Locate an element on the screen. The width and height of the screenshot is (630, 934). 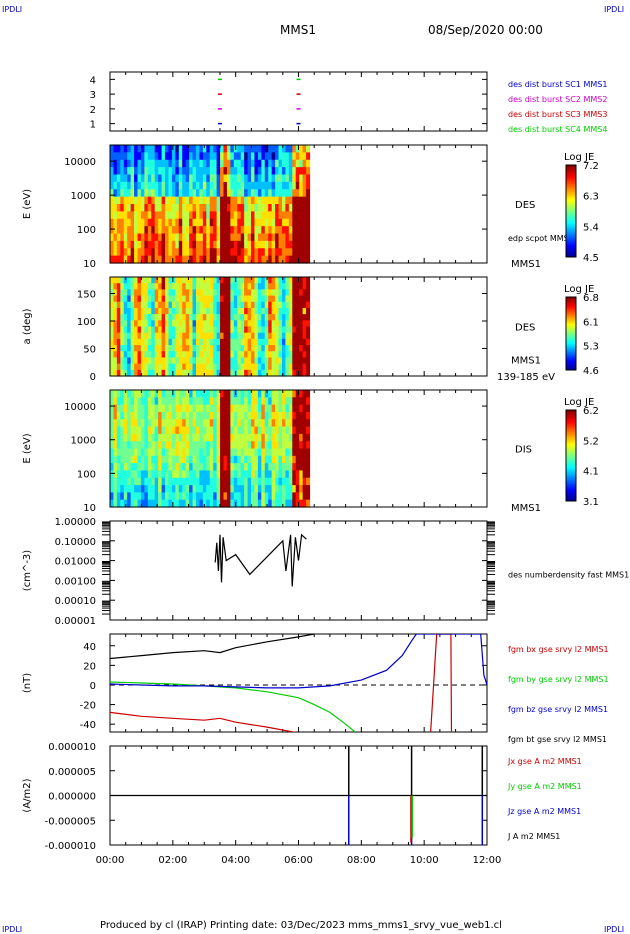
spacecraft-label: MMS1 is located at coordinates (526, 508).